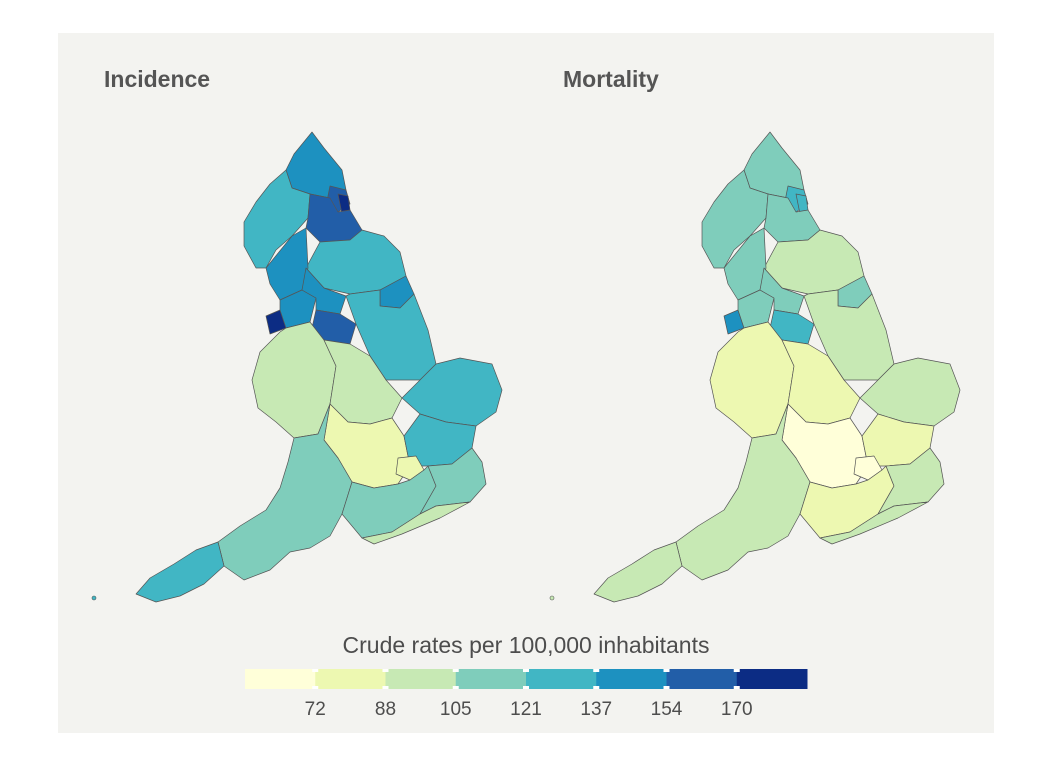 The image size is (1056, 763). What do you see at coordinates (315, 709) in the screenshot?
I see `legend-tick-label: 72` at bounding box center [315, 709].